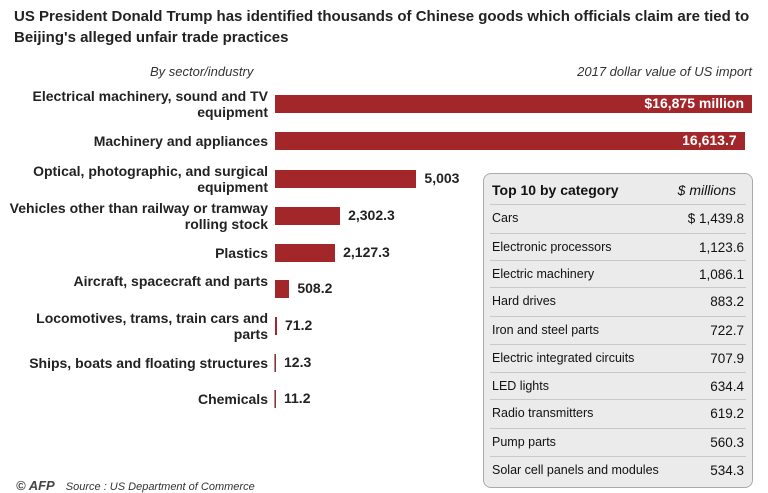  Describe the element at coordinates (618, 386) in the screenshot. I see `table-row: LED lights 634.4` at that location.